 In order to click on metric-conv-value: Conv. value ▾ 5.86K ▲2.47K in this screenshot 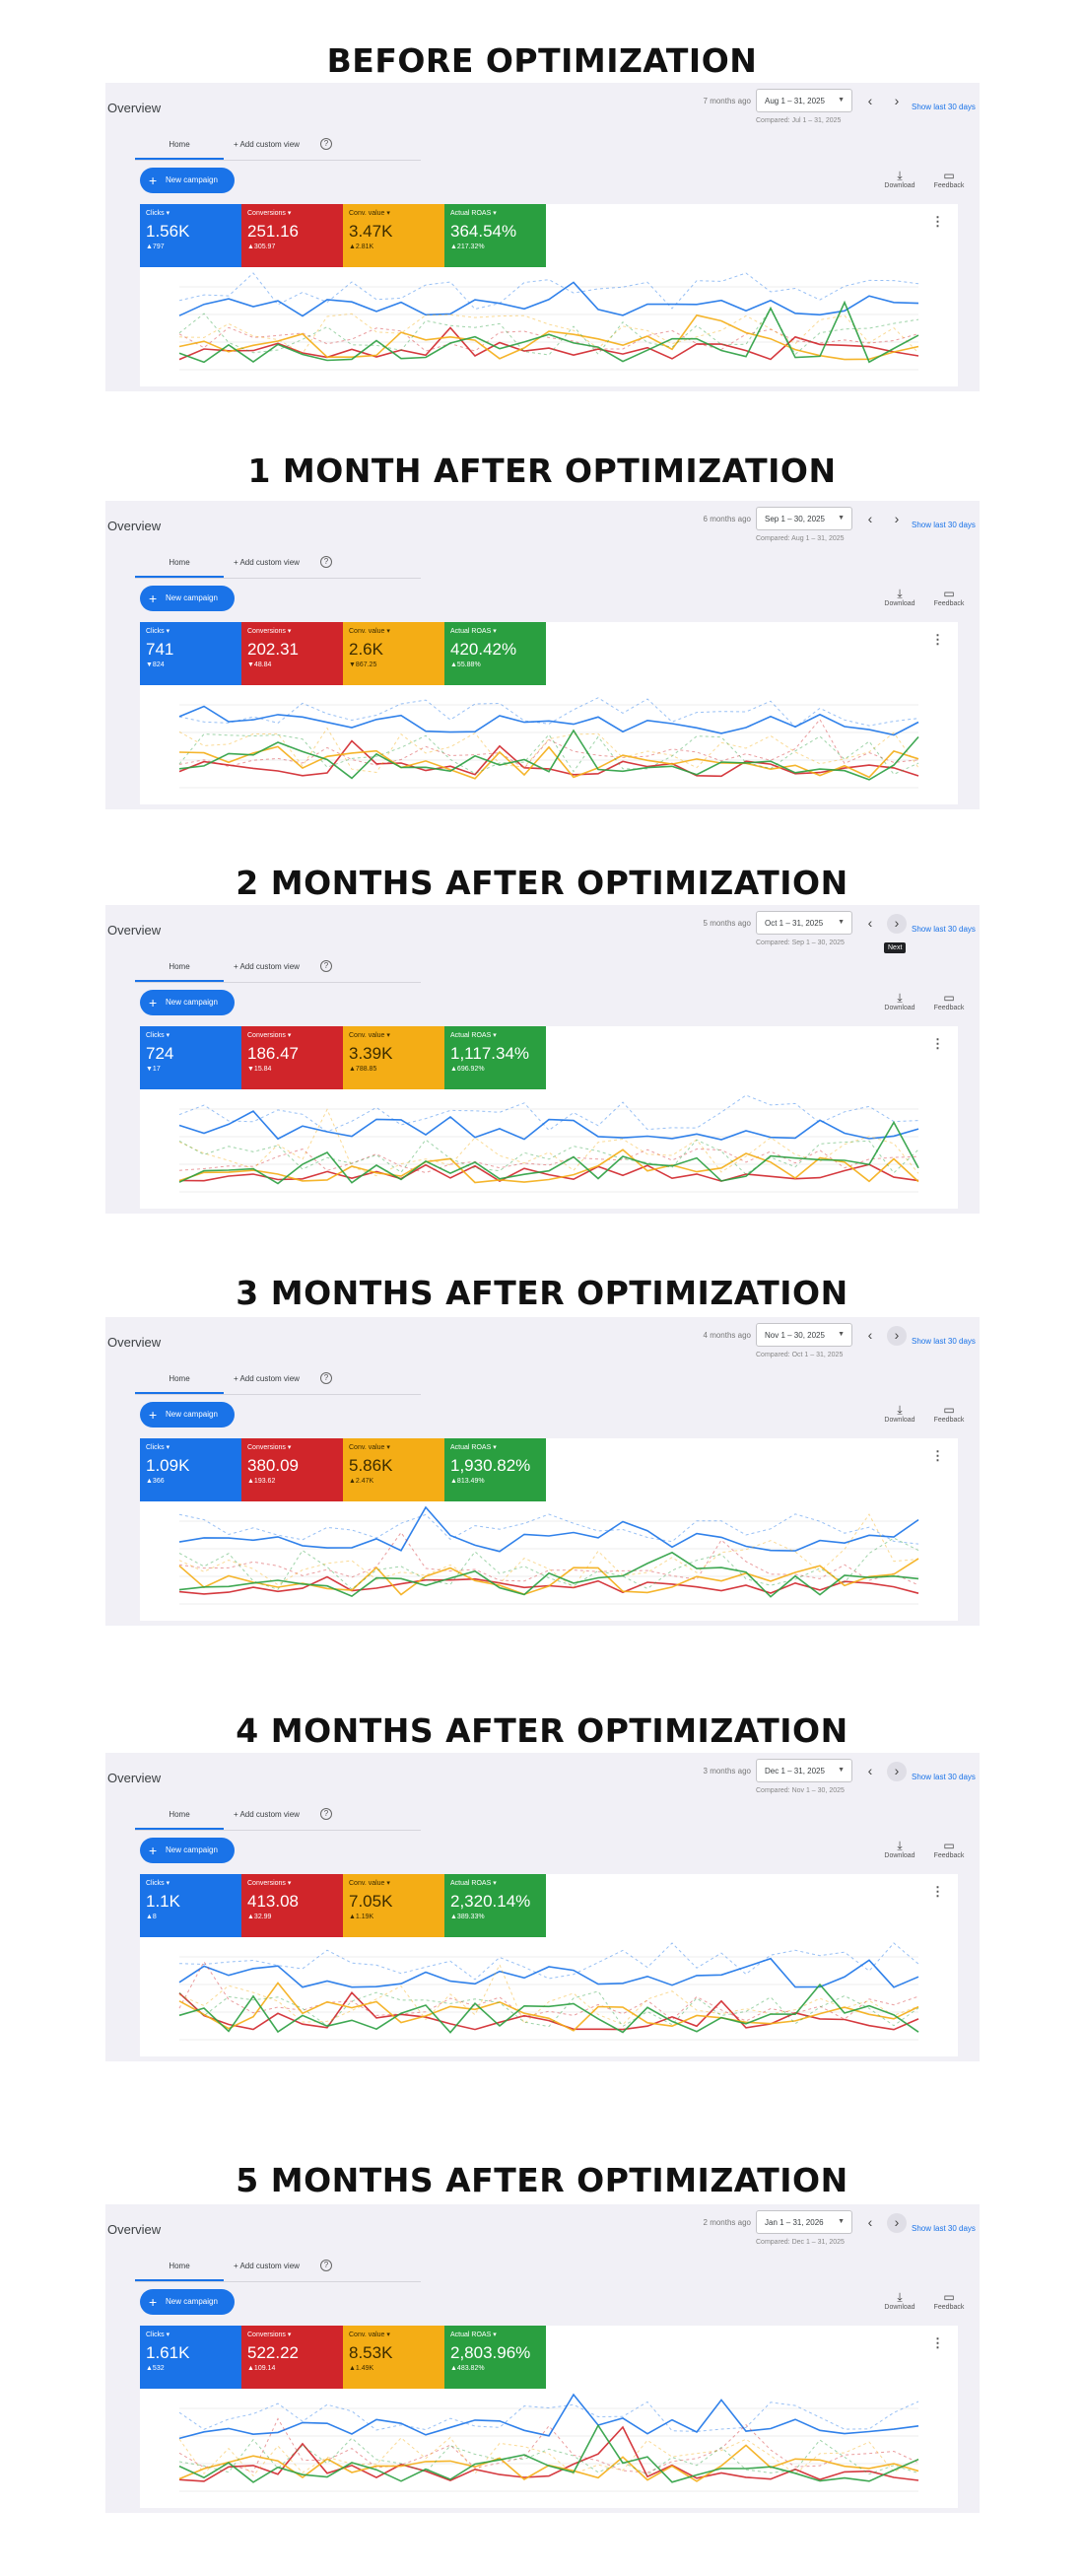, I will do `click(393, 1469)`.